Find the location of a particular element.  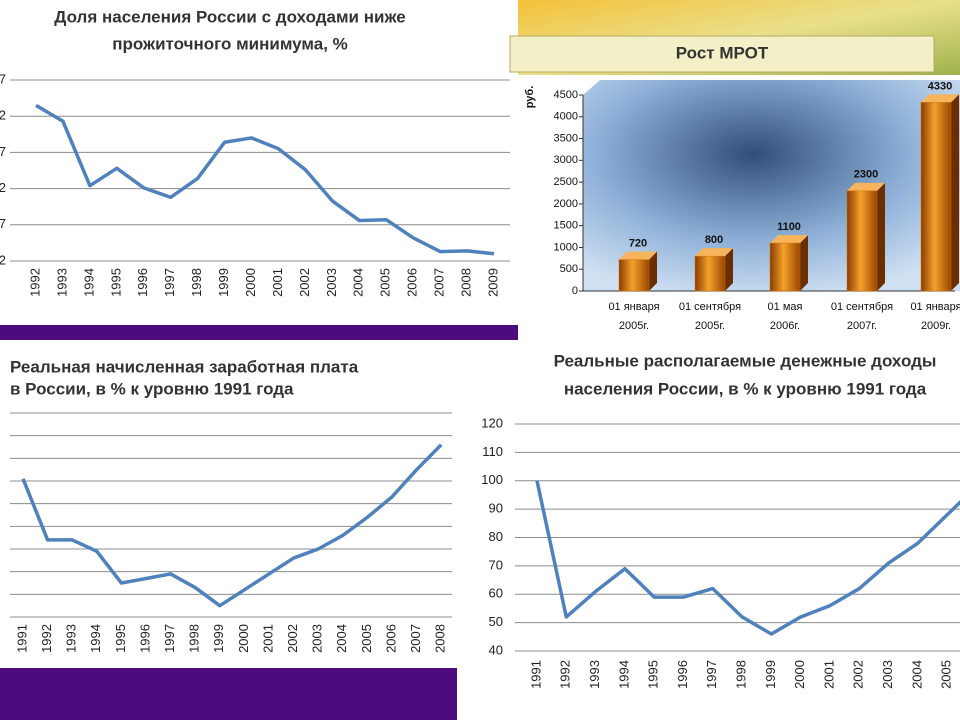

y-tick-label: 1500 is located at coordinates (566, 226).